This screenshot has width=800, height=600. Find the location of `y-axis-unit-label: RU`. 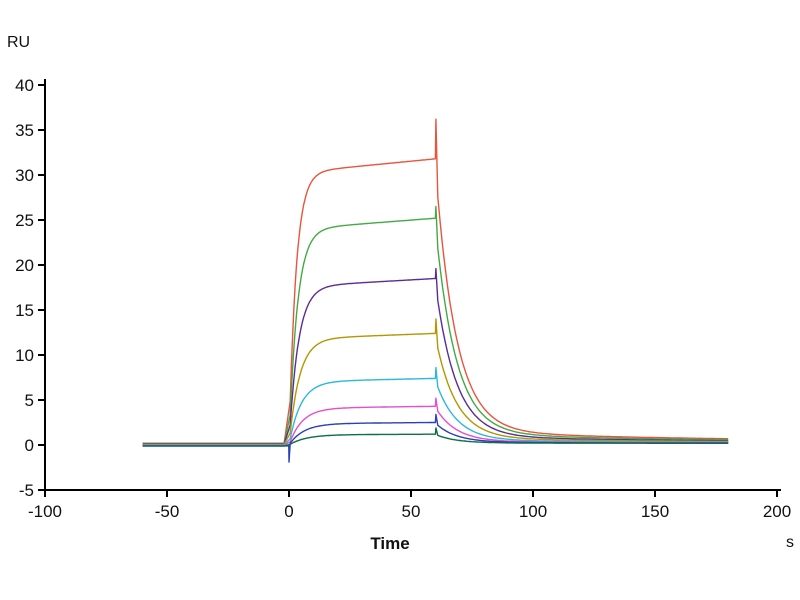

y-axis-unit-label: RU is located at coordinates (19, 42).